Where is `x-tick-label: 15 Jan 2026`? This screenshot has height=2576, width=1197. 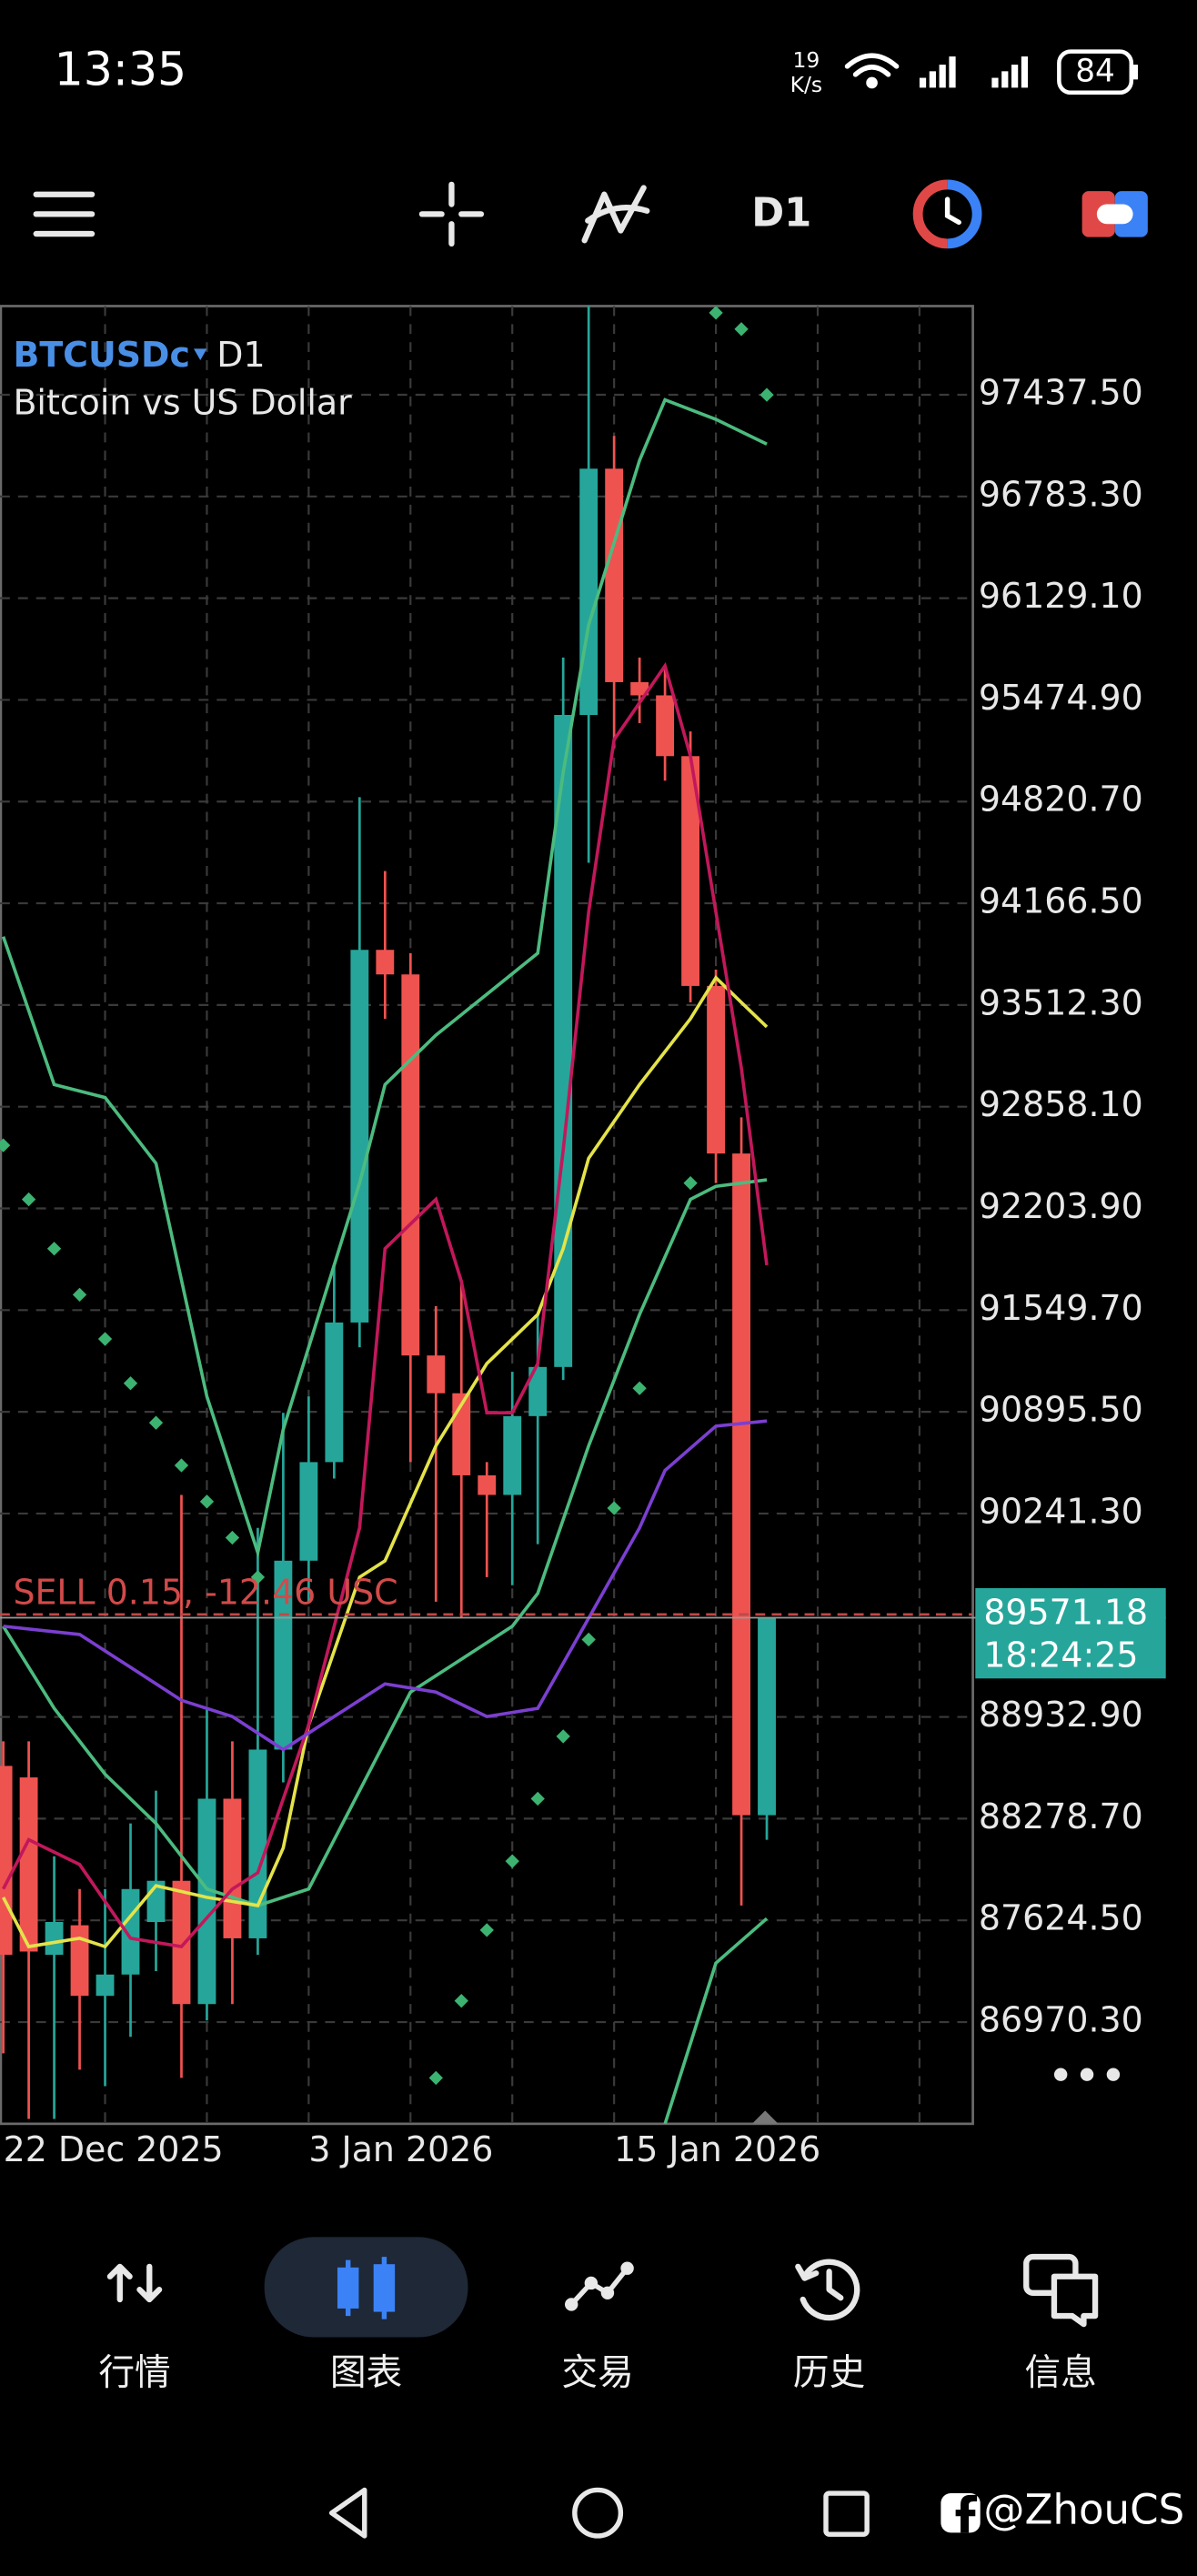 x-tick-label: 15 Jan 2026 is located at coordinates (717, 2149).